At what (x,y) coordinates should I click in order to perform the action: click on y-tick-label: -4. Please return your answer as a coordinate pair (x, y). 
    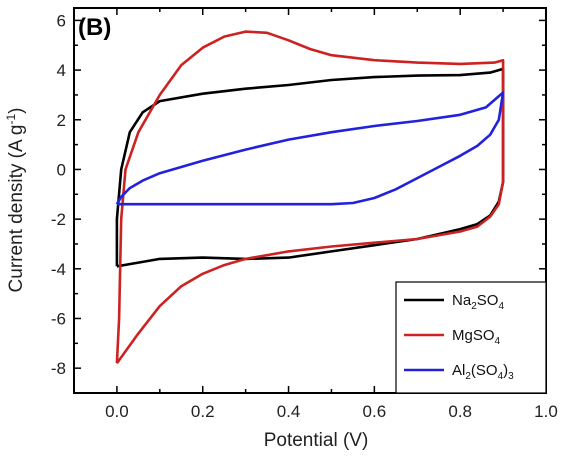
    Looking at the image, I should click on (58, 269).